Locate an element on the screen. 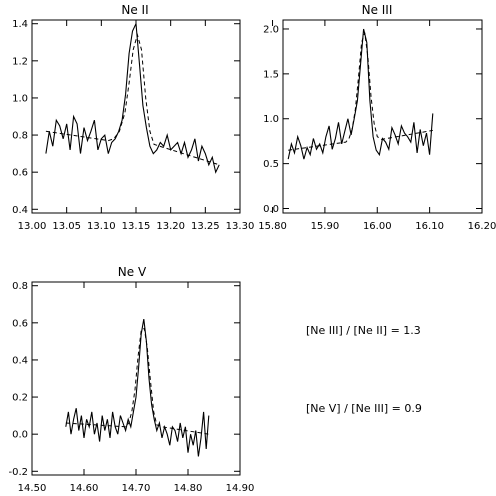 This screenshot has height=496, width=496. y-tick-label: 1.5 is located at coordinates (271, 74).